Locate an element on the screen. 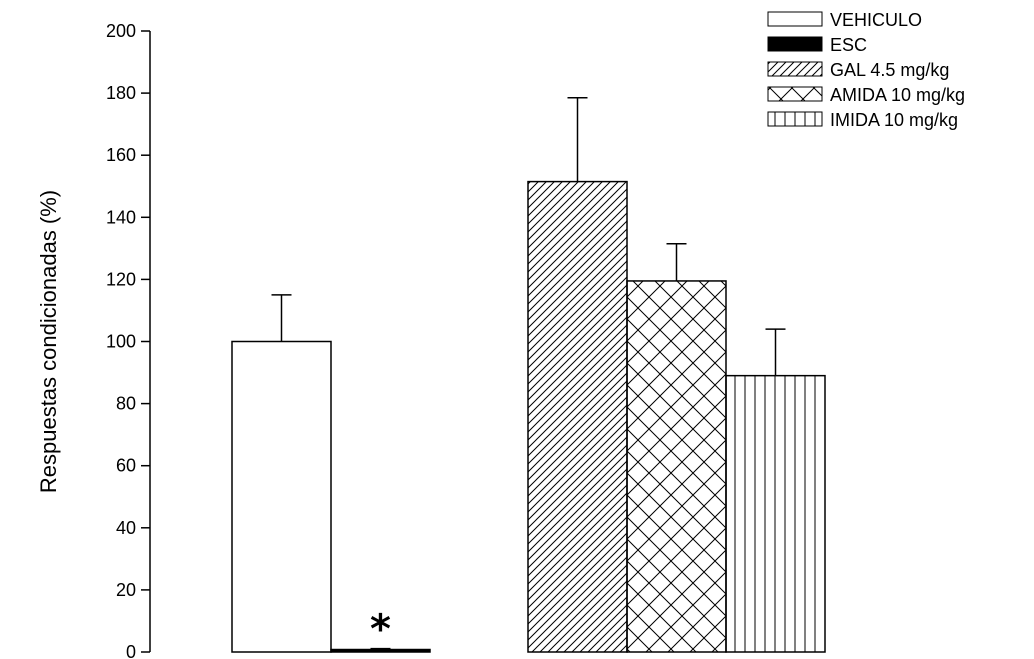 This screenshot has height=659, width=1034. legend-label: ESC is located at coordinates (848, 45).